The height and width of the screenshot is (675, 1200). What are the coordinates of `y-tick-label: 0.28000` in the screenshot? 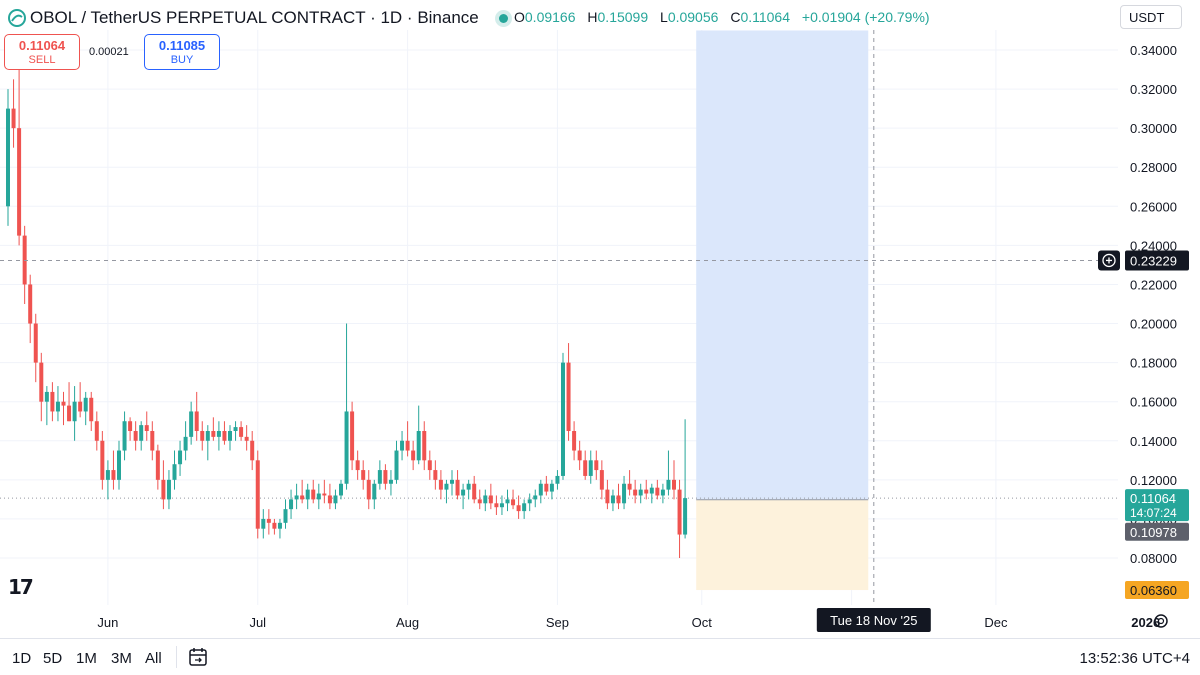 It's located at (1153, 167).